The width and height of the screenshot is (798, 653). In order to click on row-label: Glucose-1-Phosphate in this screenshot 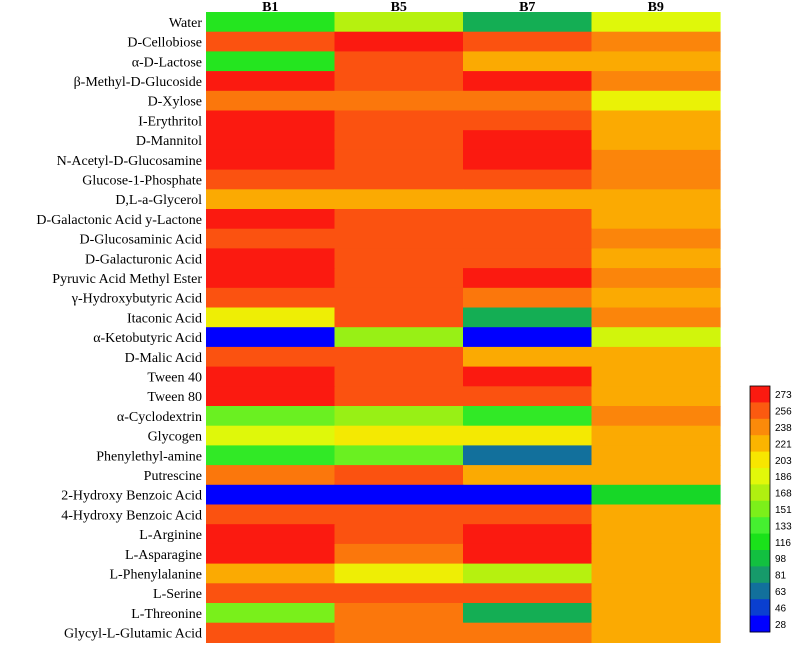, I will do `click(142, 180)`.